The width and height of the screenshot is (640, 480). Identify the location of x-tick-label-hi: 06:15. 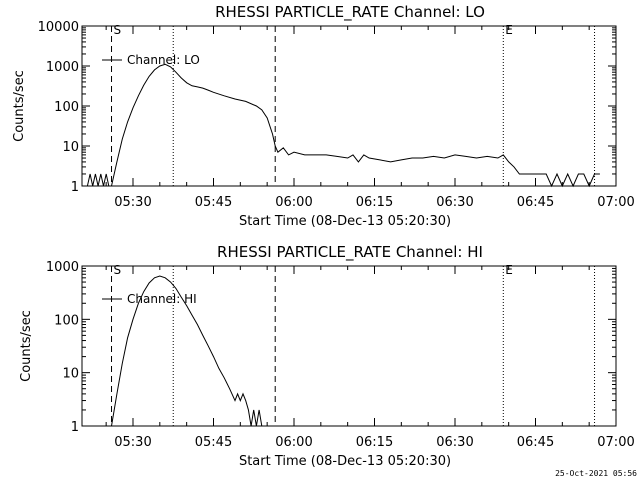
(374, 442).